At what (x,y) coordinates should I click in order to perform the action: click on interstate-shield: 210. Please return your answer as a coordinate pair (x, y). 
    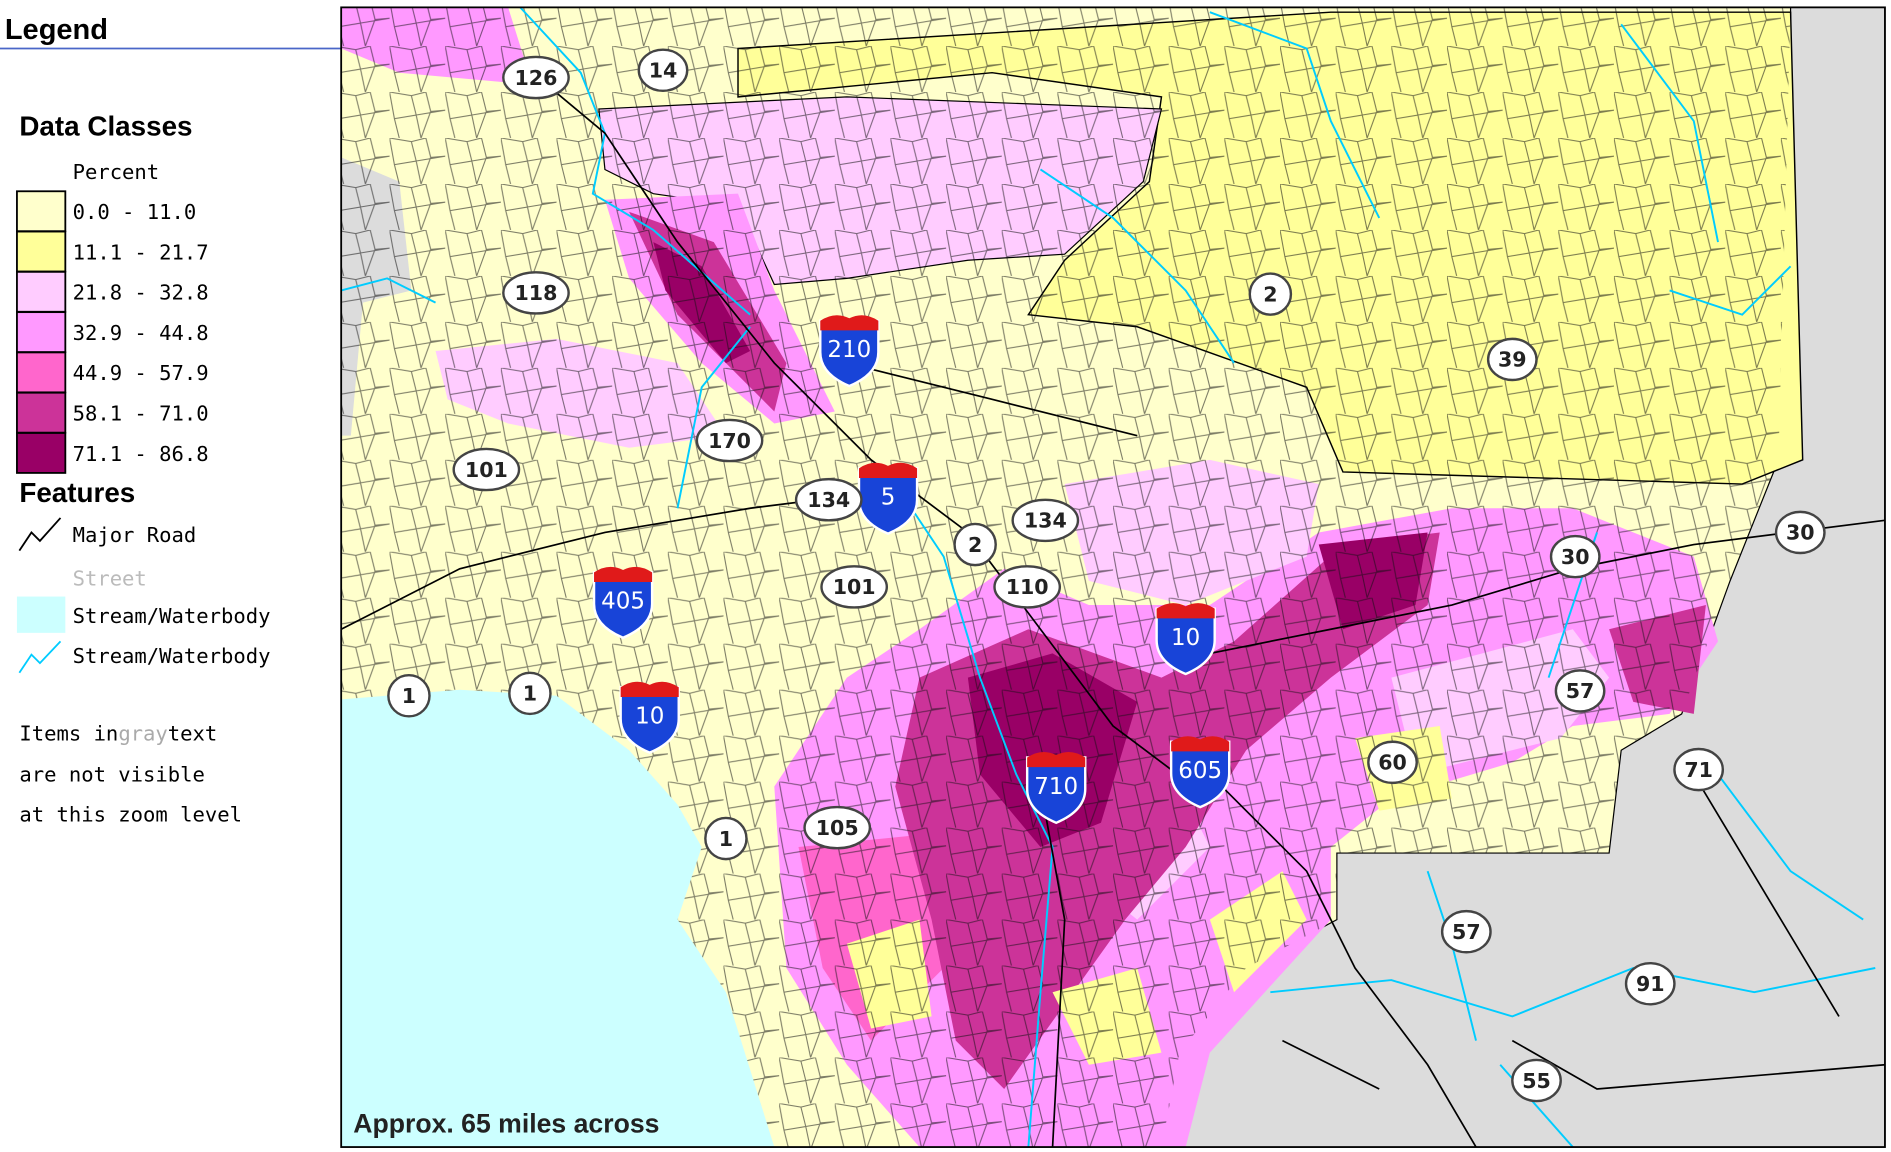
    Looking at the image, I should click on (849, 351).